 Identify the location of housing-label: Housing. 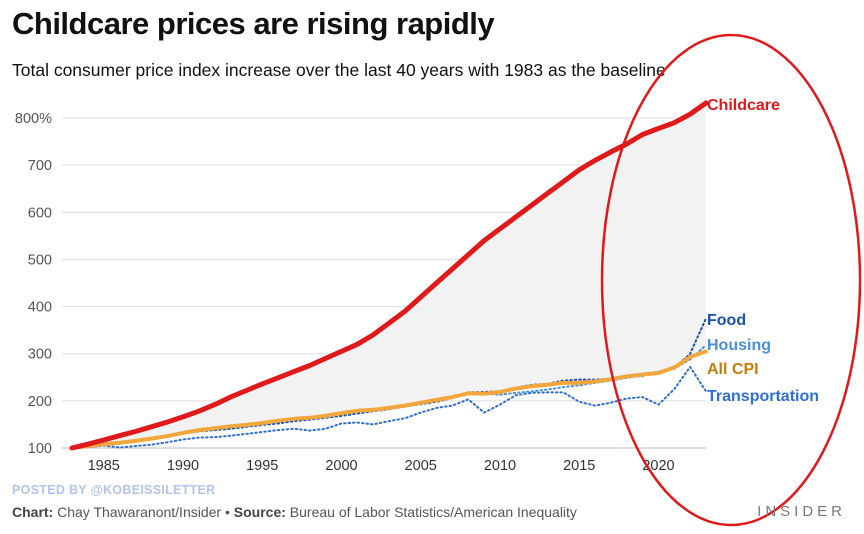
(739, 345).